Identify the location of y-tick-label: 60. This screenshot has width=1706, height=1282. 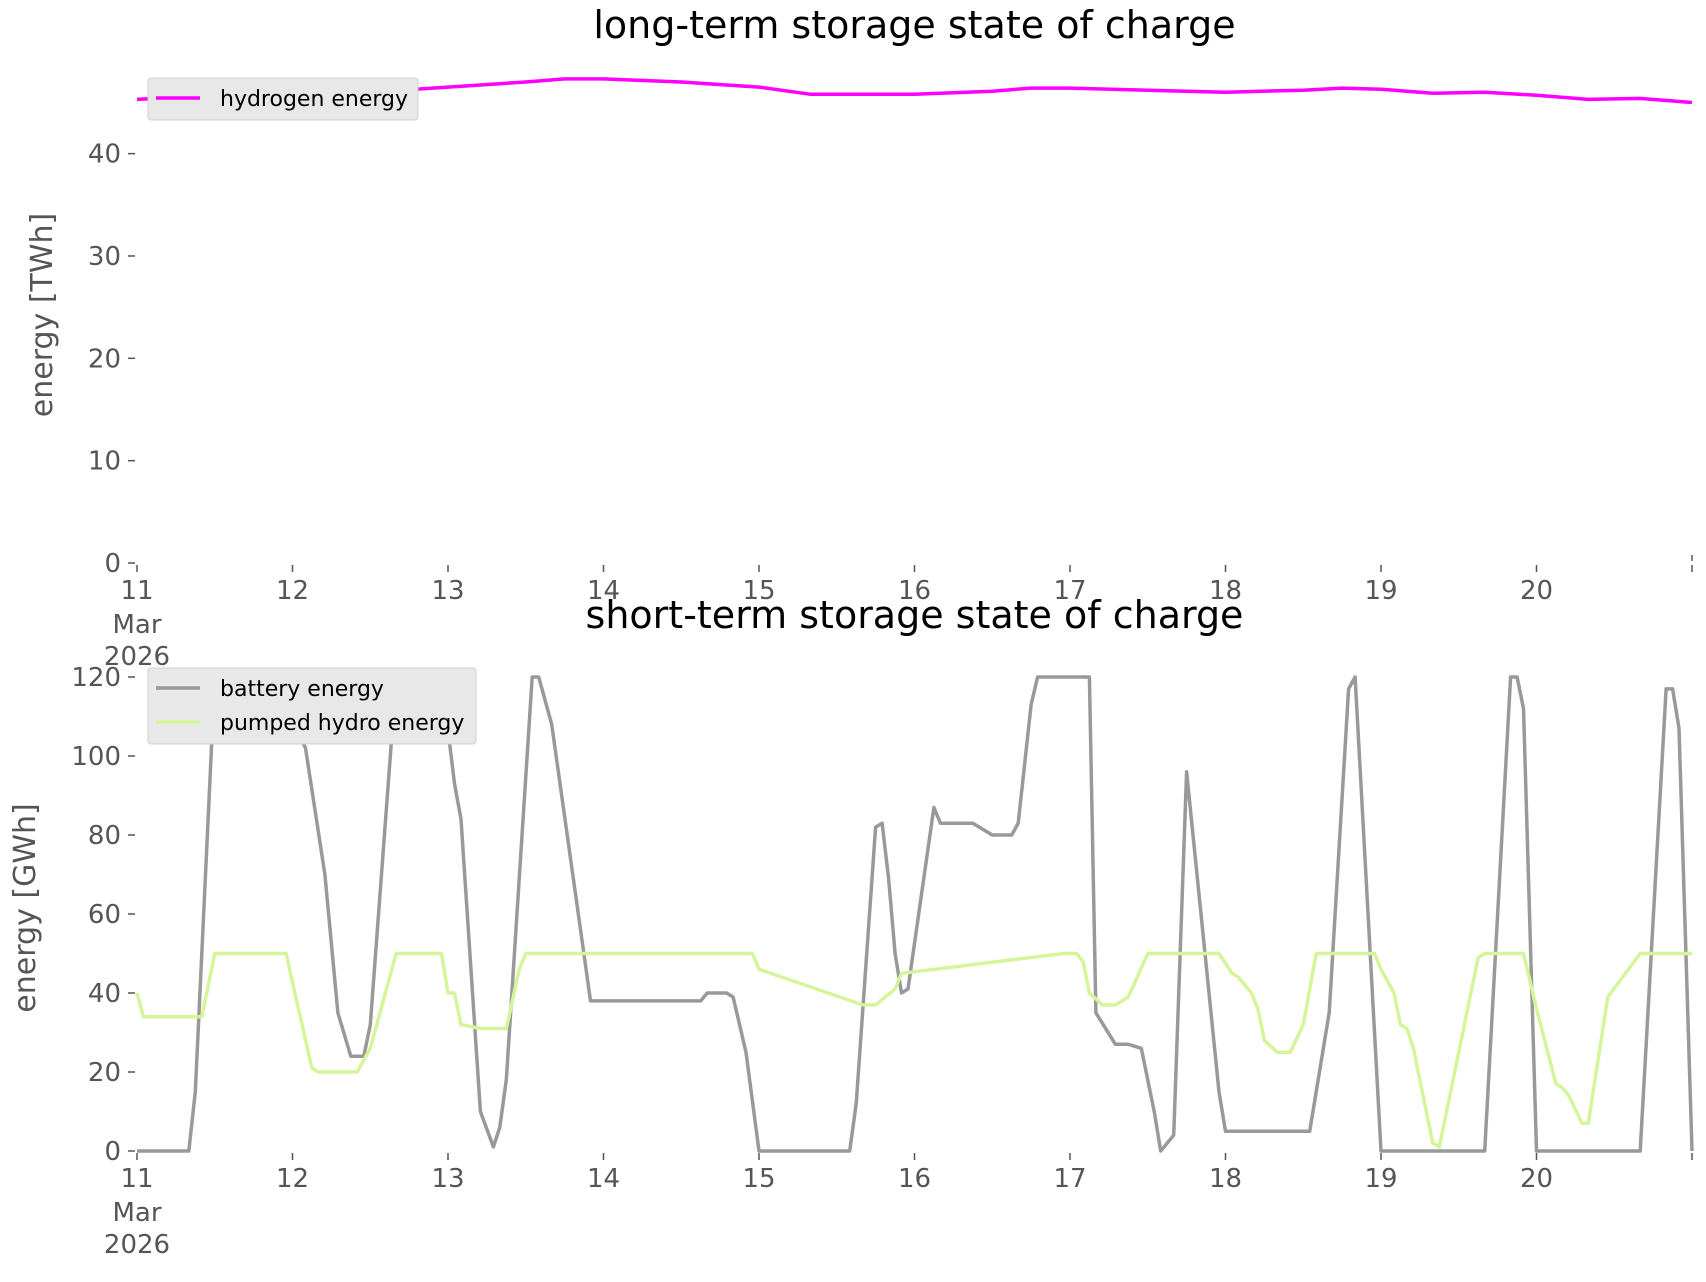
(104, 915).